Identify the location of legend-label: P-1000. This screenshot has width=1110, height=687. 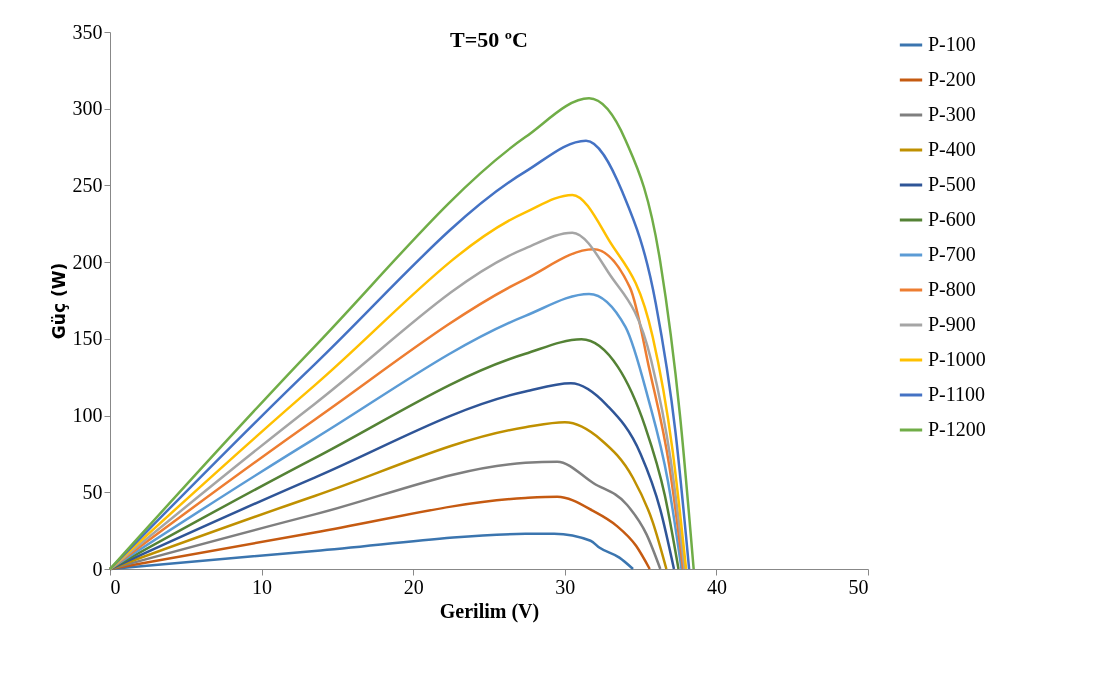
(957, 359).